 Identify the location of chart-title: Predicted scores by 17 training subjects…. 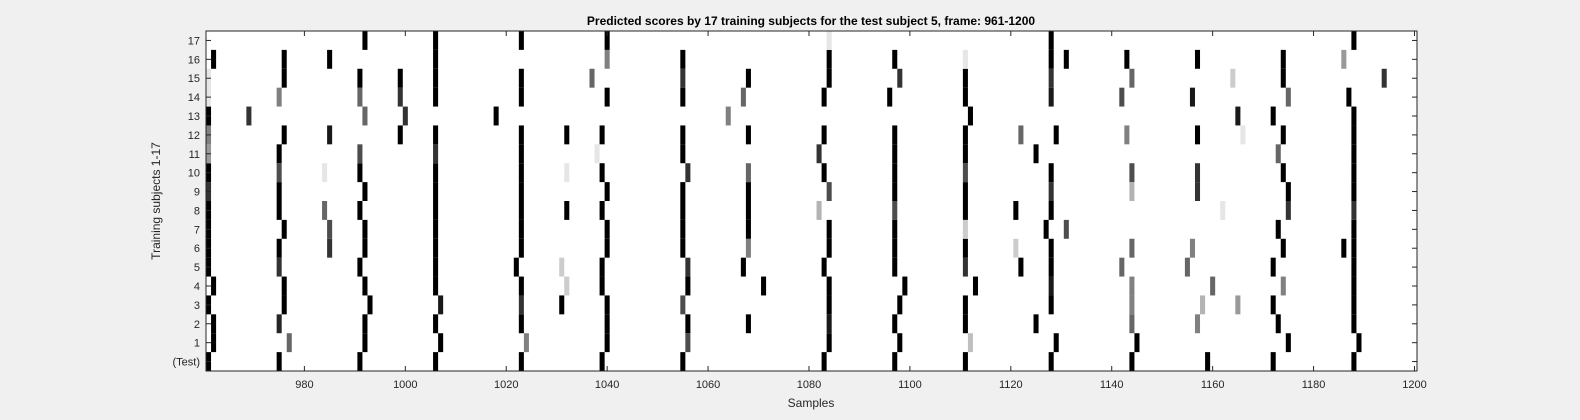
(811, 21).